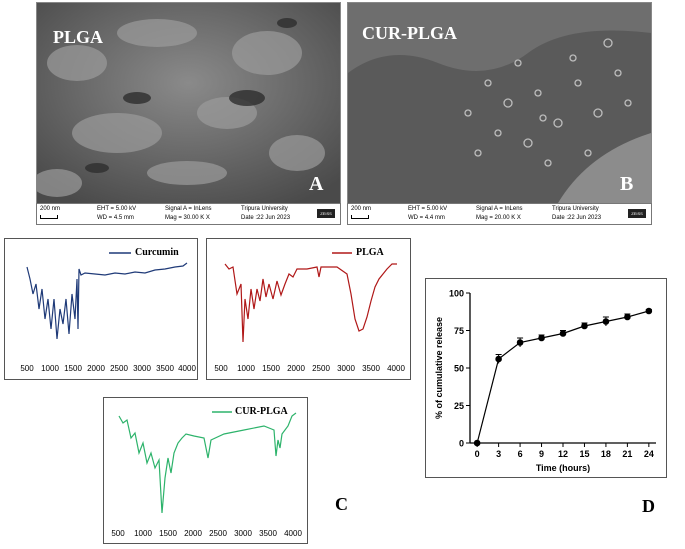 This screenshot has height=549, width=685. I want to click on x-tick-label: 3, so click(498, 454).